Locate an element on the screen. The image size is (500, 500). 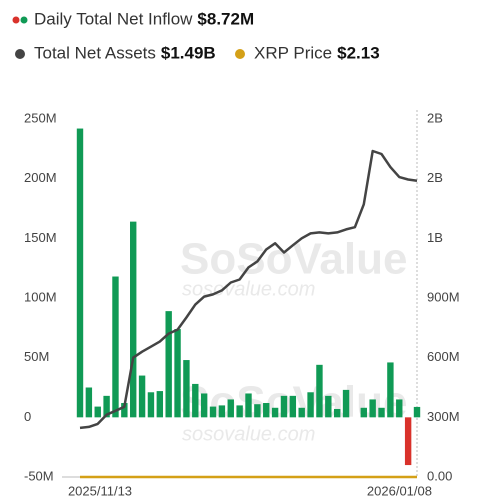
y2-tick-label: 600M is located at coordinates (443, 356).